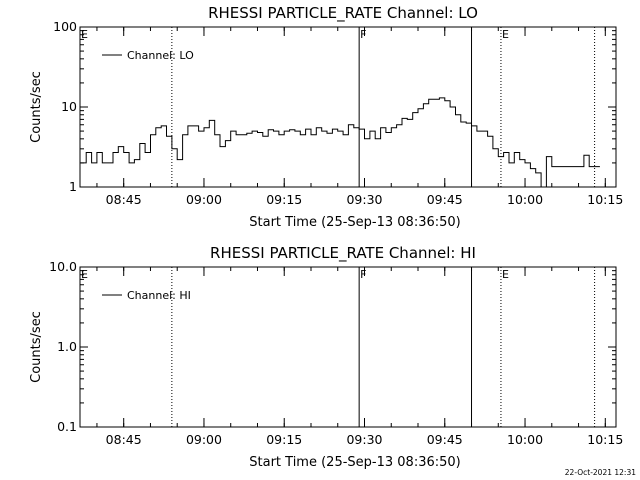 Image resolution: width=640 pixels, height=480 pixels. I want to click on footer-timestamp: 22-Oct-2021 12:31, so click(600, 472).